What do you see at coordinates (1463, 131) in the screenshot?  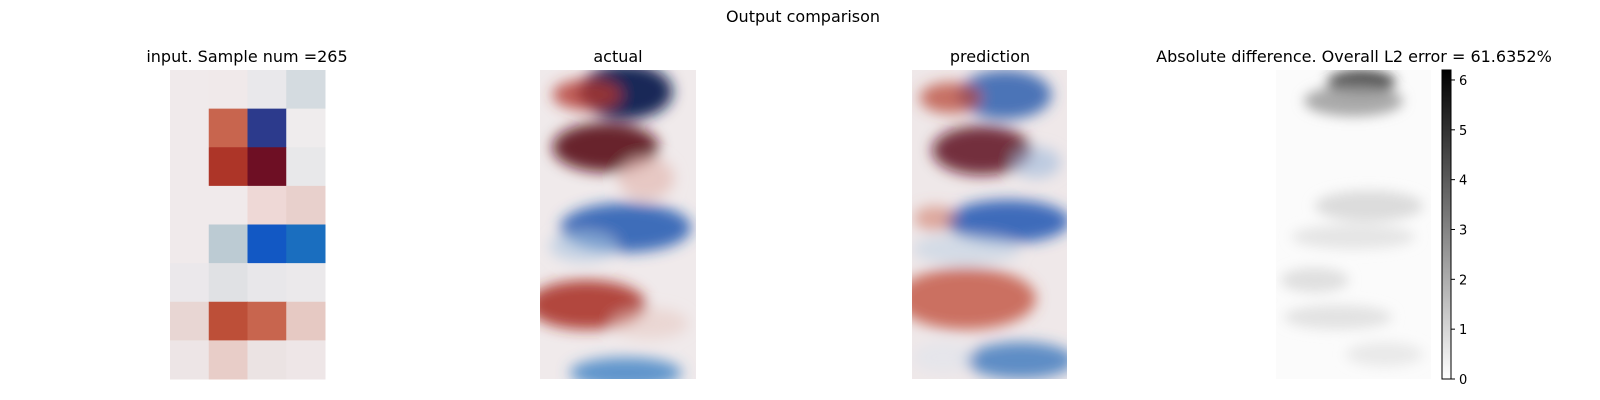 I see `colorbar-tick-label: 5` at bounding box center [1463, 131].